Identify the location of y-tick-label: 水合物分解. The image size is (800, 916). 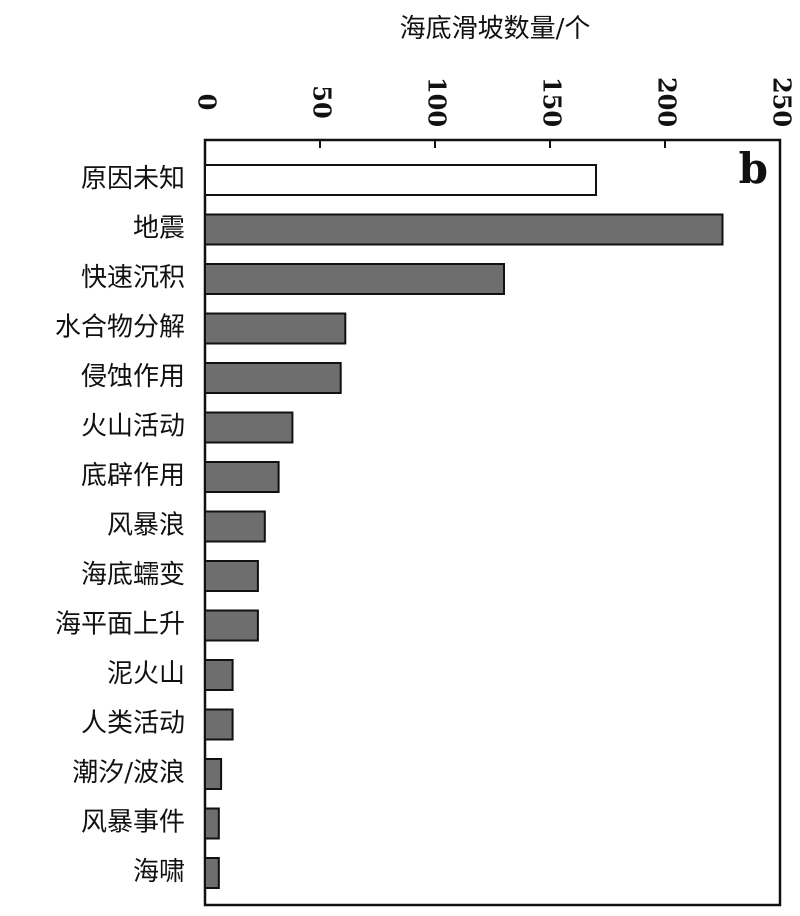
(120, 328).